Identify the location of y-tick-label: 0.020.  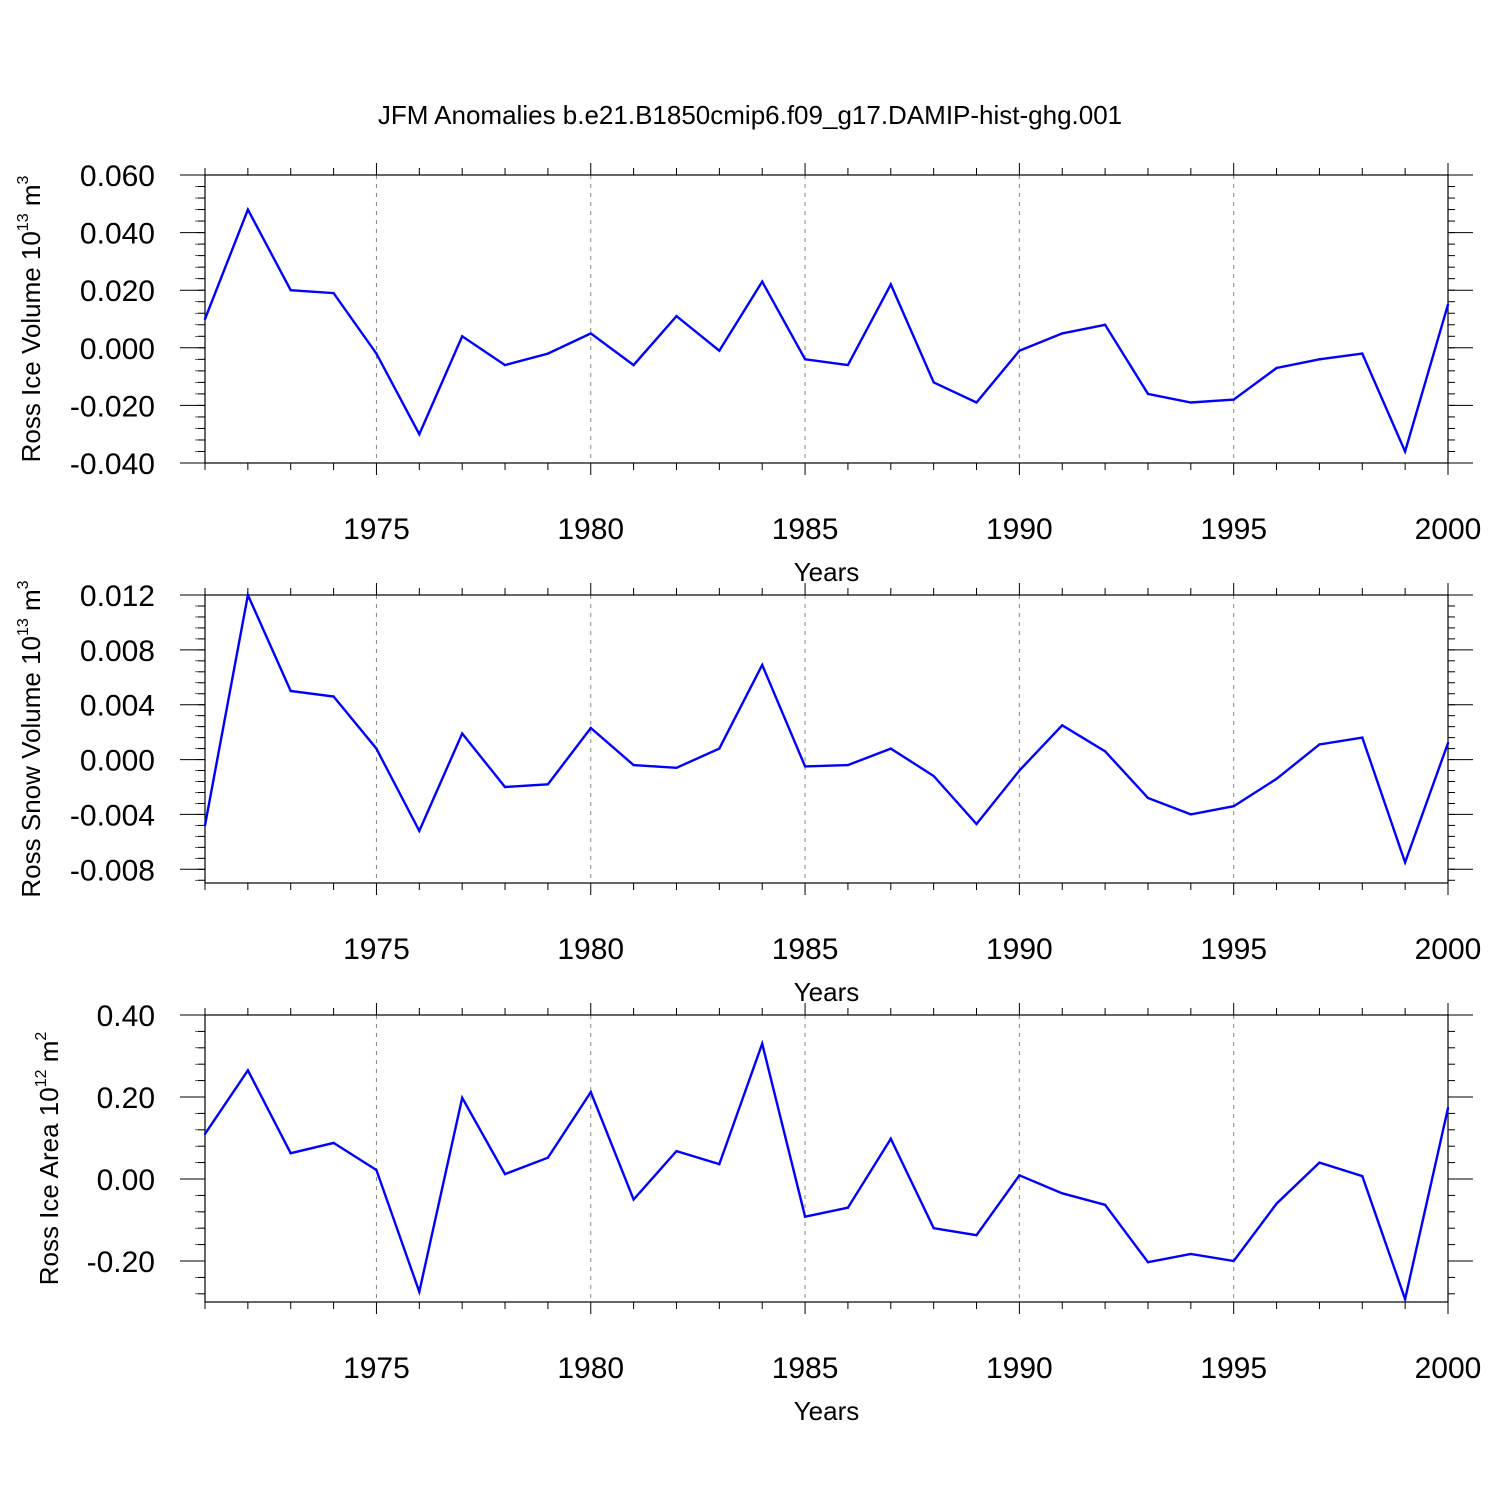
(117, 291).